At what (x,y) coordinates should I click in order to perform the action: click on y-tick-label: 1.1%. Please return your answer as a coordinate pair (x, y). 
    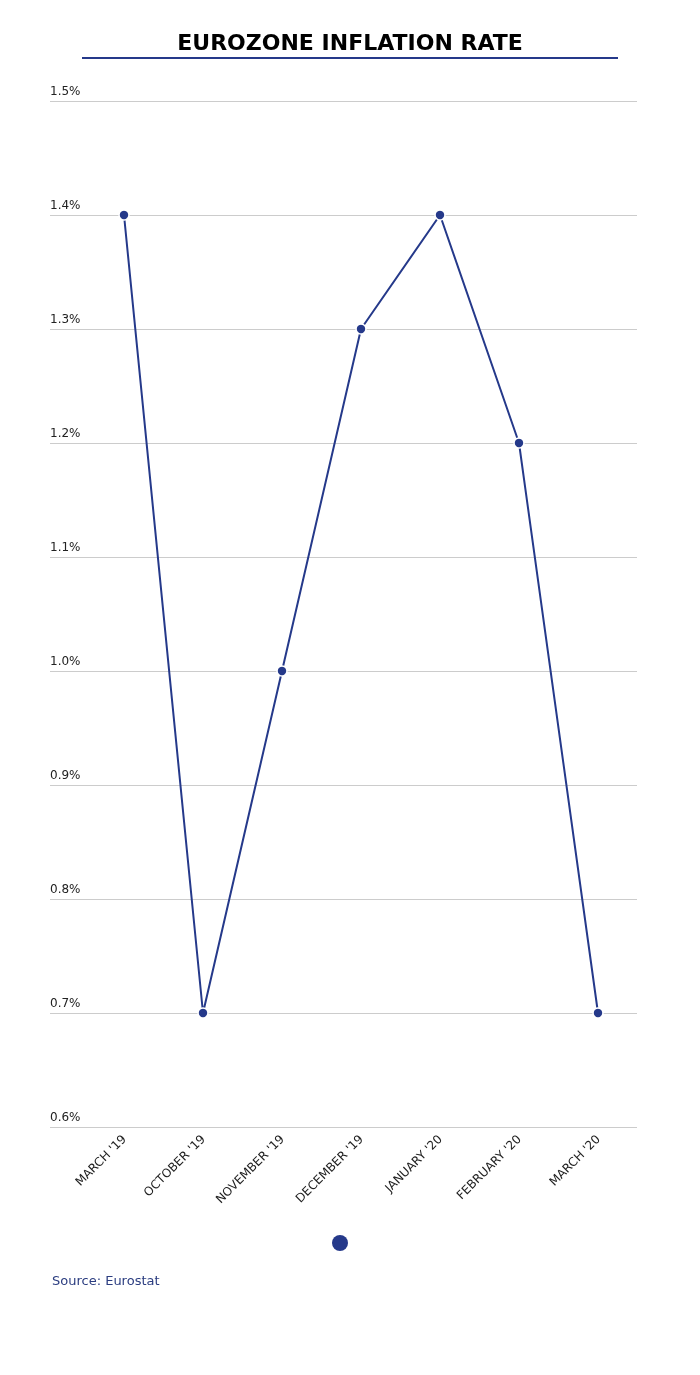
    Looking at the image, I should click on (65, 547).